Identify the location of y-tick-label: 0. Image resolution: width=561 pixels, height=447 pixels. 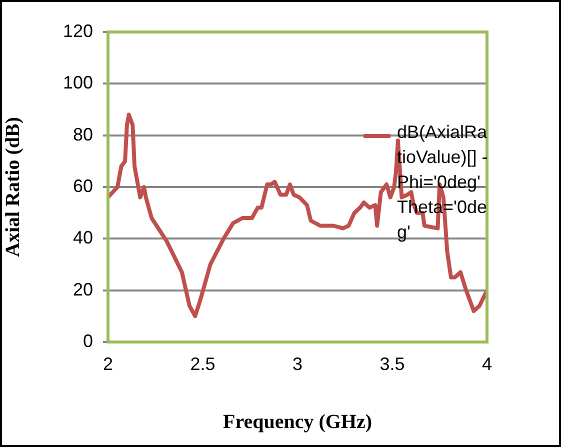
(87, 340).